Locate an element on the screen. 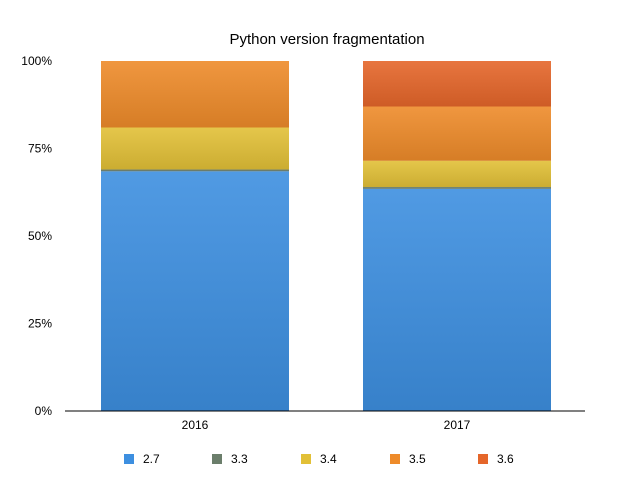 Image resolution: width=639 pixels, height=501 pixels. chart-title: Python version fragmentation is located at coordinates (326, 39).